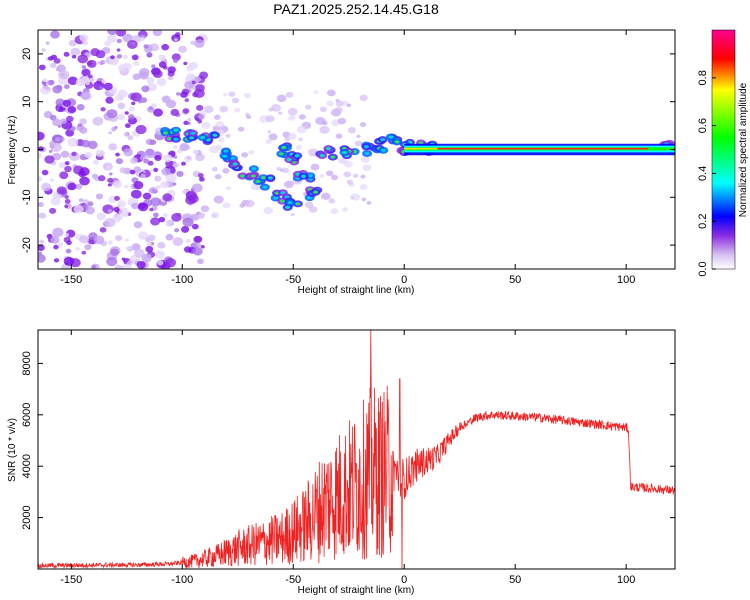 The image size is (750, 600). I want to click on carrier-band-core, so click(421, 148).